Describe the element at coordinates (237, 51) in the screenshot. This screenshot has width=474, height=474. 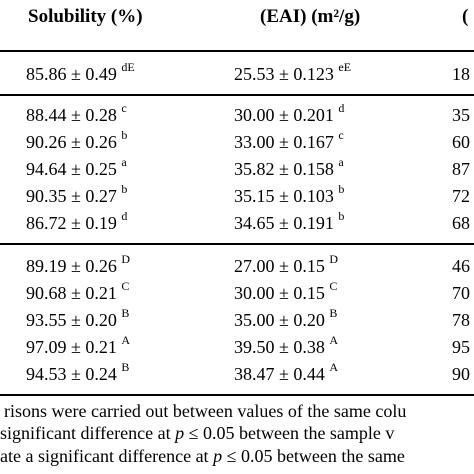
I see `header-rule` at that location.